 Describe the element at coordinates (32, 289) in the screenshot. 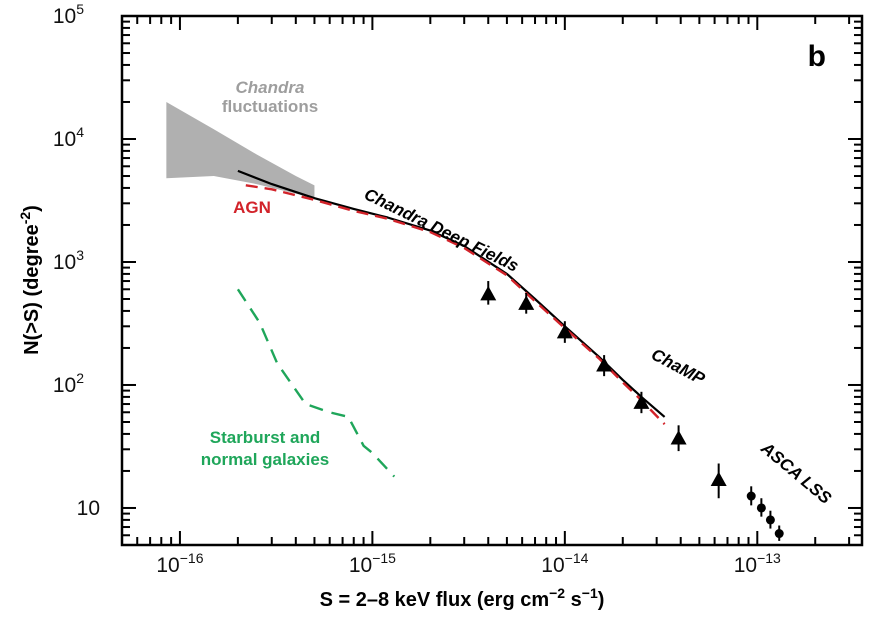

I see `y-axis-title-main: N(>S) (degree` at that location.